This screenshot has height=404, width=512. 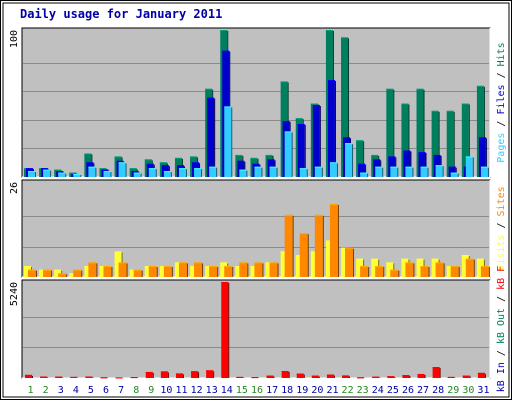 What do you see at coordinates (31, 390) in the screenshot?
I see `x-tick-label: 1` at bounding box center [31, 390].